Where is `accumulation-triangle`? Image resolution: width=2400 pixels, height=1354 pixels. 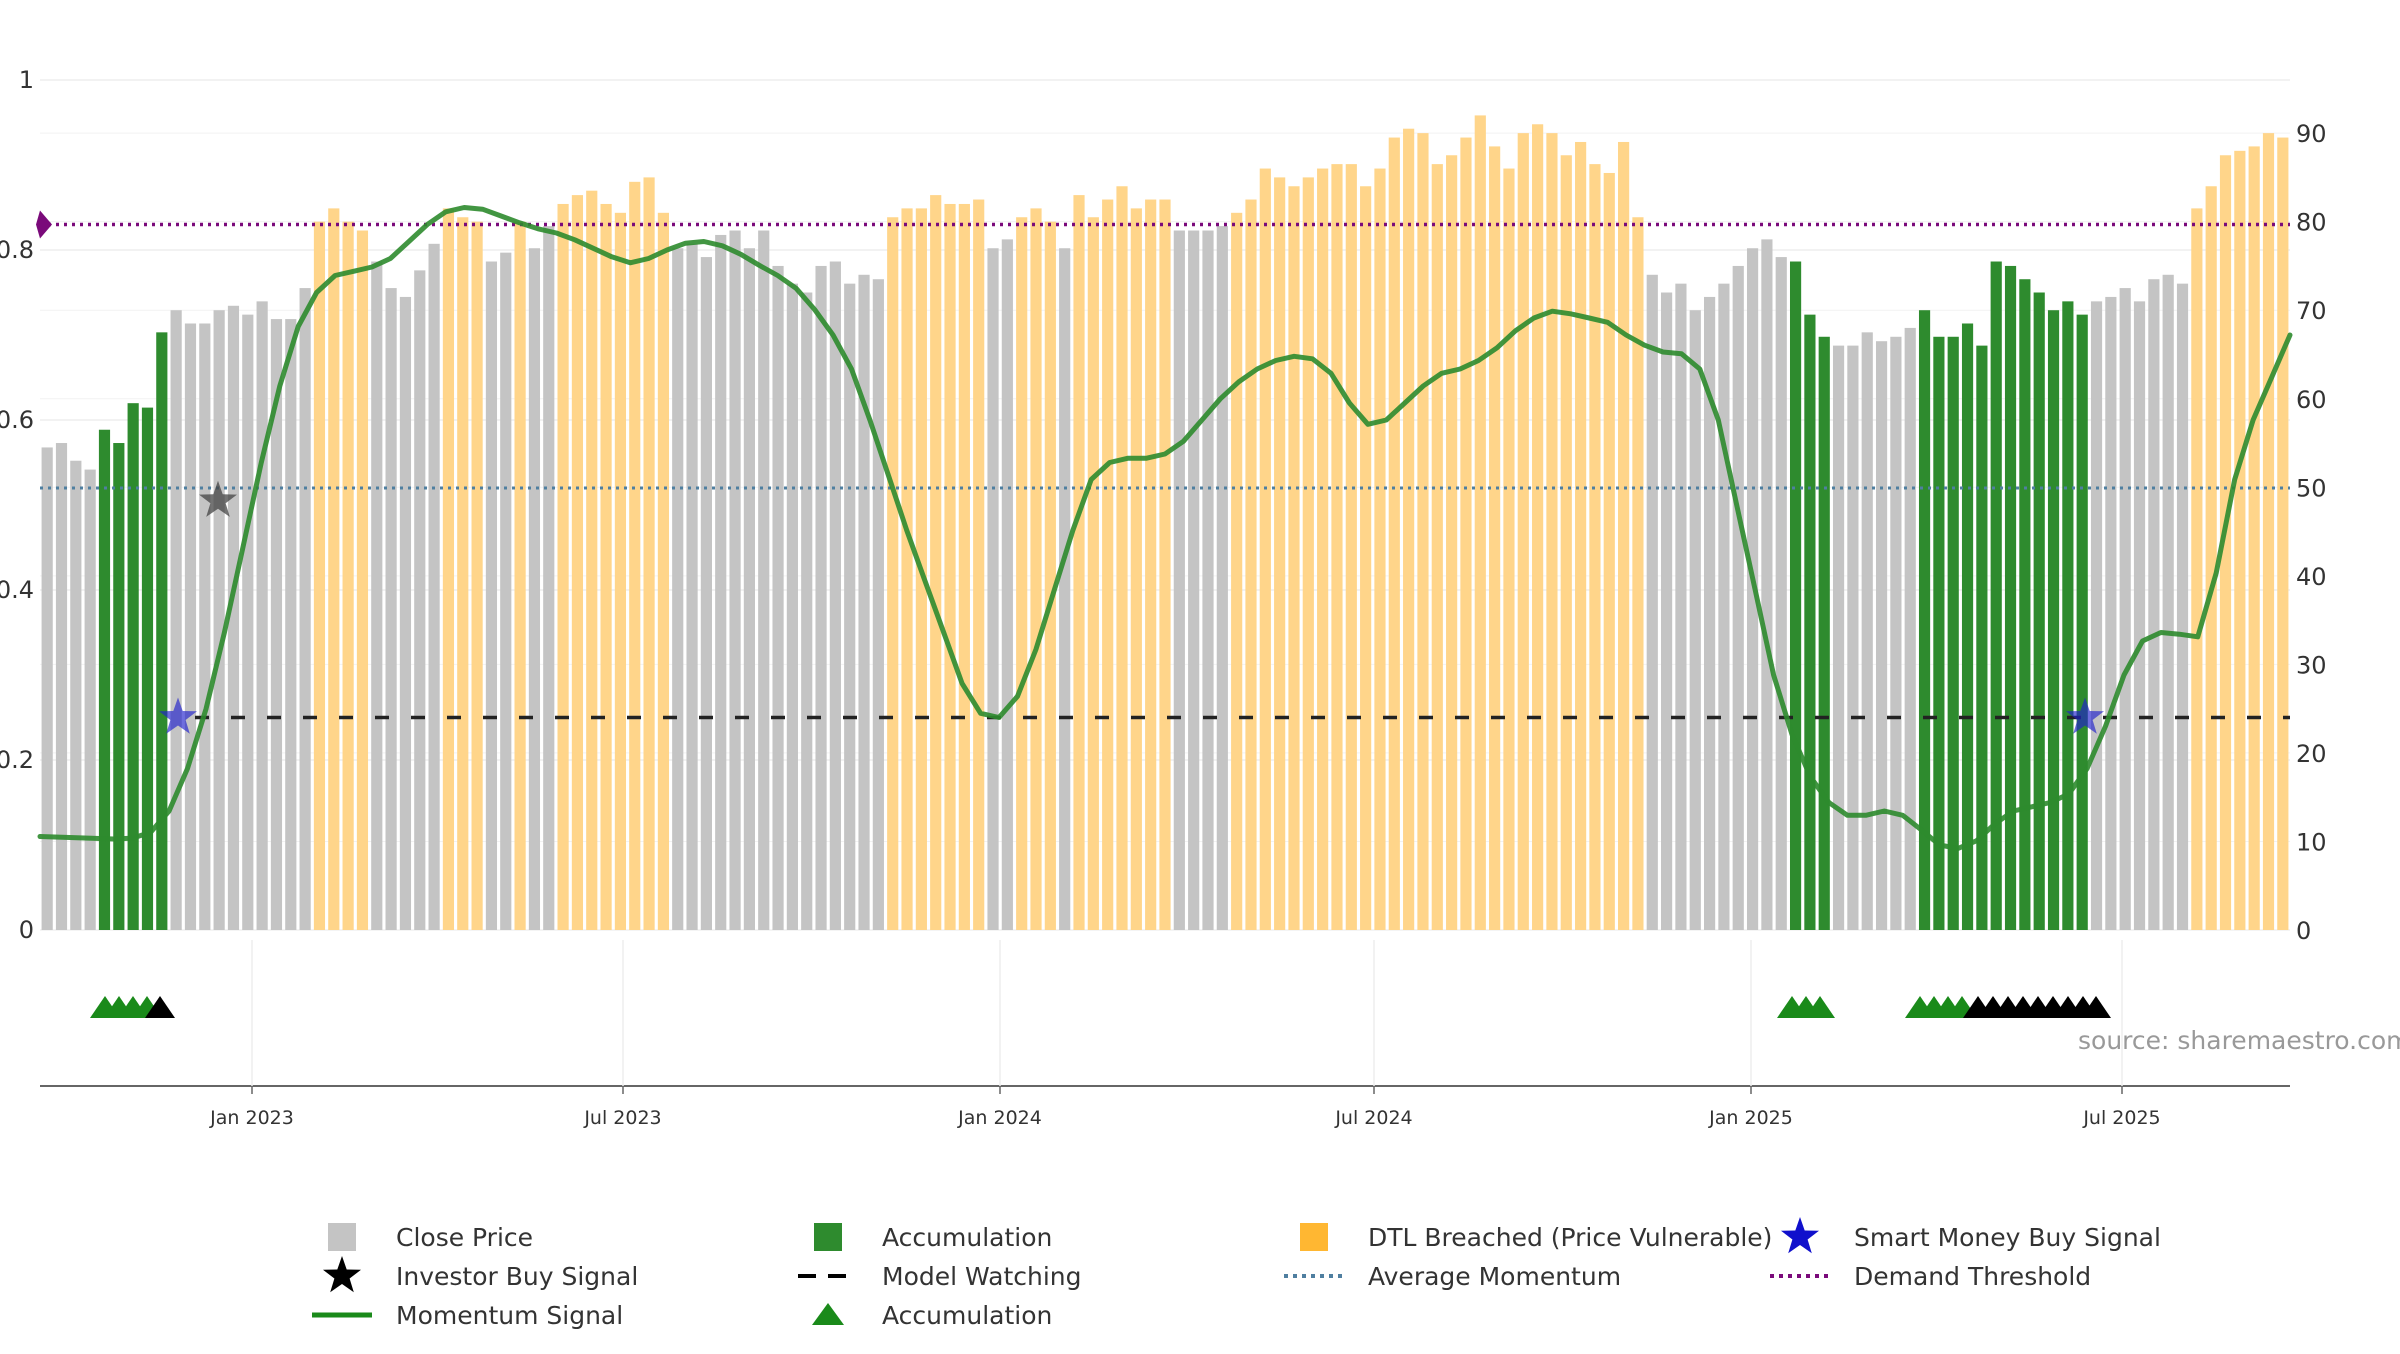
accumulation-triangle is located at coordinates (1820, 1007).